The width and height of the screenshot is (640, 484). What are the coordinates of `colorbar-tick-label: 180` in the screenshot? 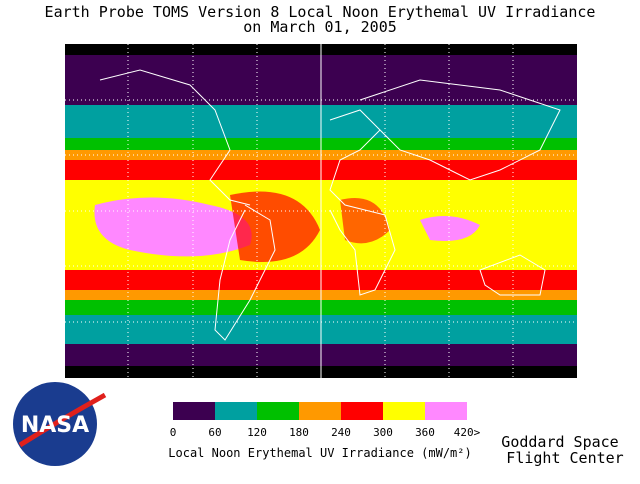 It's located at (299, 432).